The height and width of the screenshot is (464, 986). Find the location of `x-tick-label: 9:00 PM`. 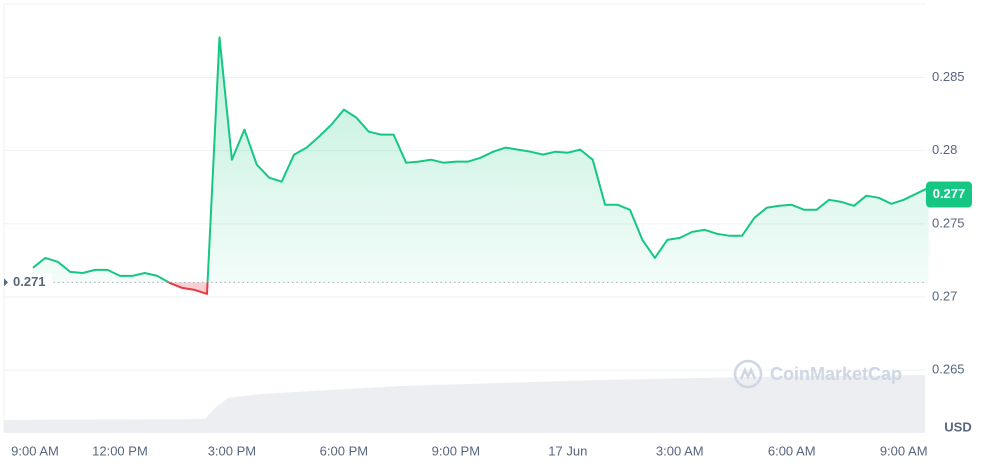

x-tick-label: 9:00 PM is located at coordinates (456, 450).